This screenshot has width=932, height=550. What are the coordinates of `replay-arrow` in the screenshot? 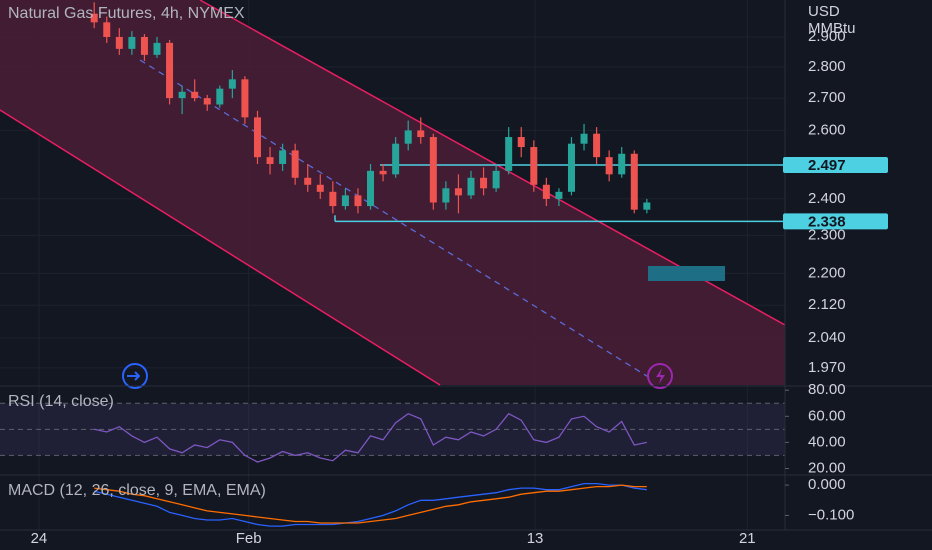 It's located at (134, 376).